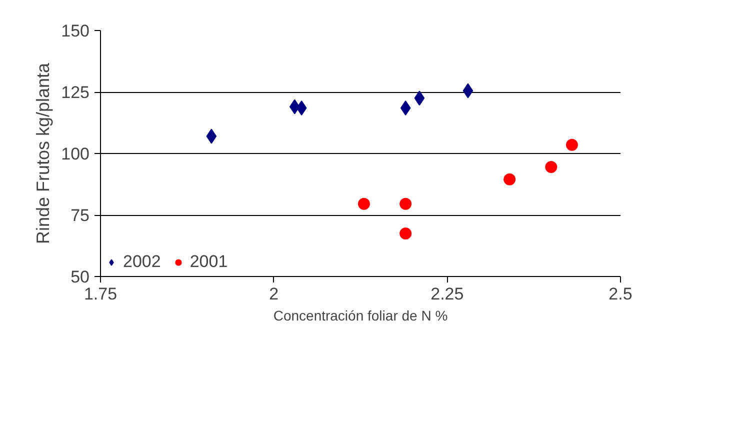  What do you see at coordinates (360, 316) in the screenshot?
I see `x-axis-title: Concentración foliar de N %` at bounding box center [360, 316].